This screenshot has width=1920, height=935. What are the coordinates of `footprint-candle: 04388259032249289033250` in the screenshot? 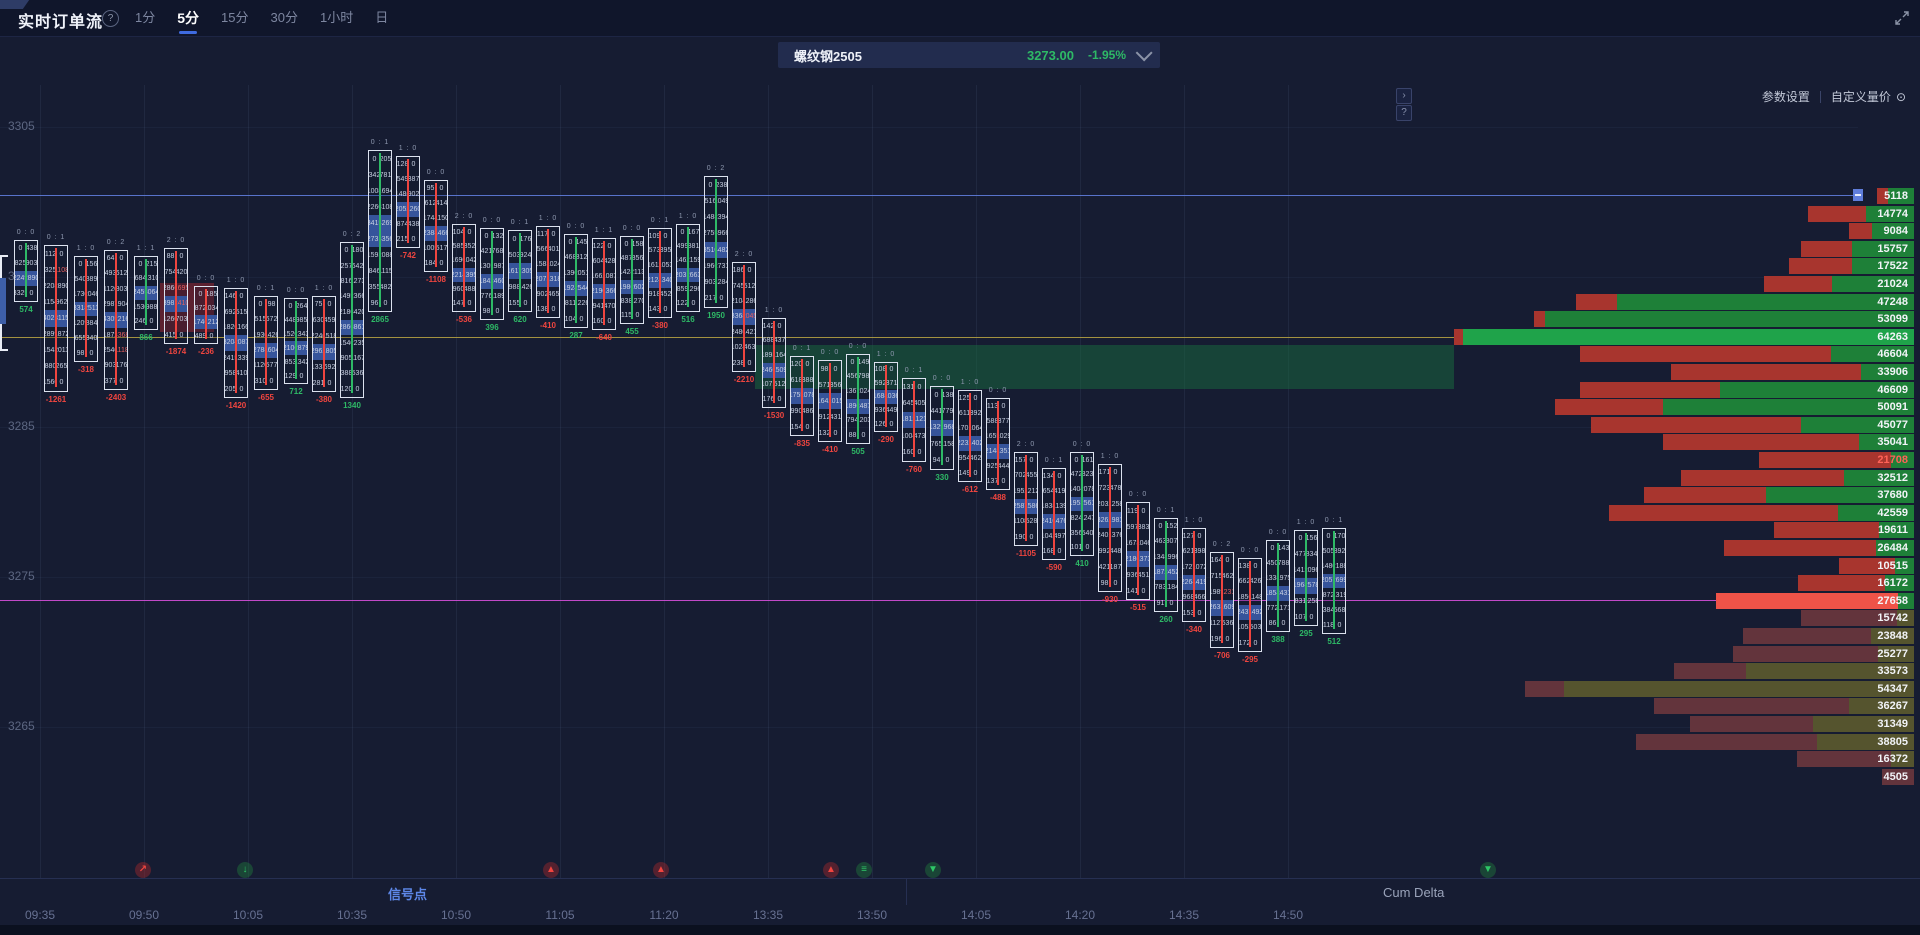 It's located at (26, 271).